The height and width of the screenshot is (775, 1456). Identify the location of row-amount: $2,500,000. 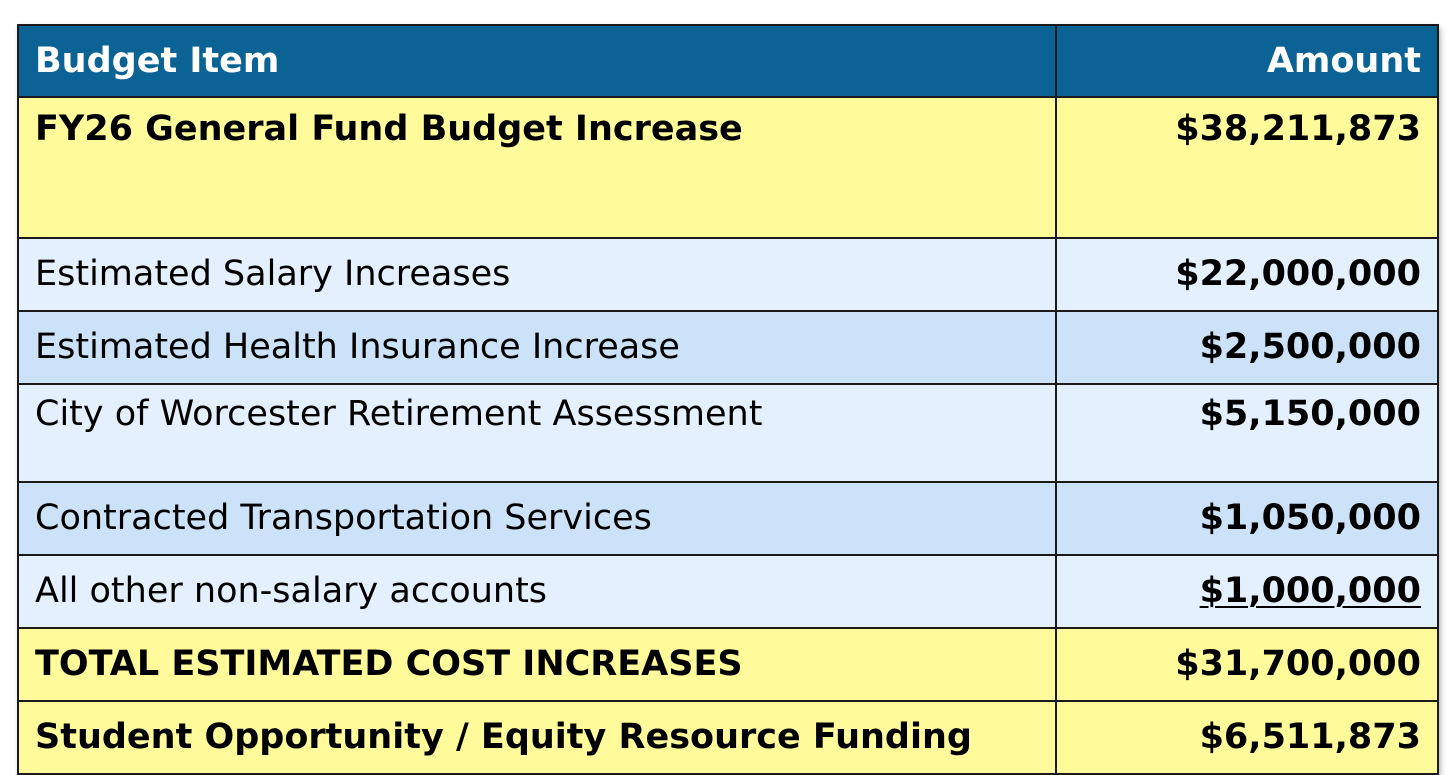
(1247, 347).